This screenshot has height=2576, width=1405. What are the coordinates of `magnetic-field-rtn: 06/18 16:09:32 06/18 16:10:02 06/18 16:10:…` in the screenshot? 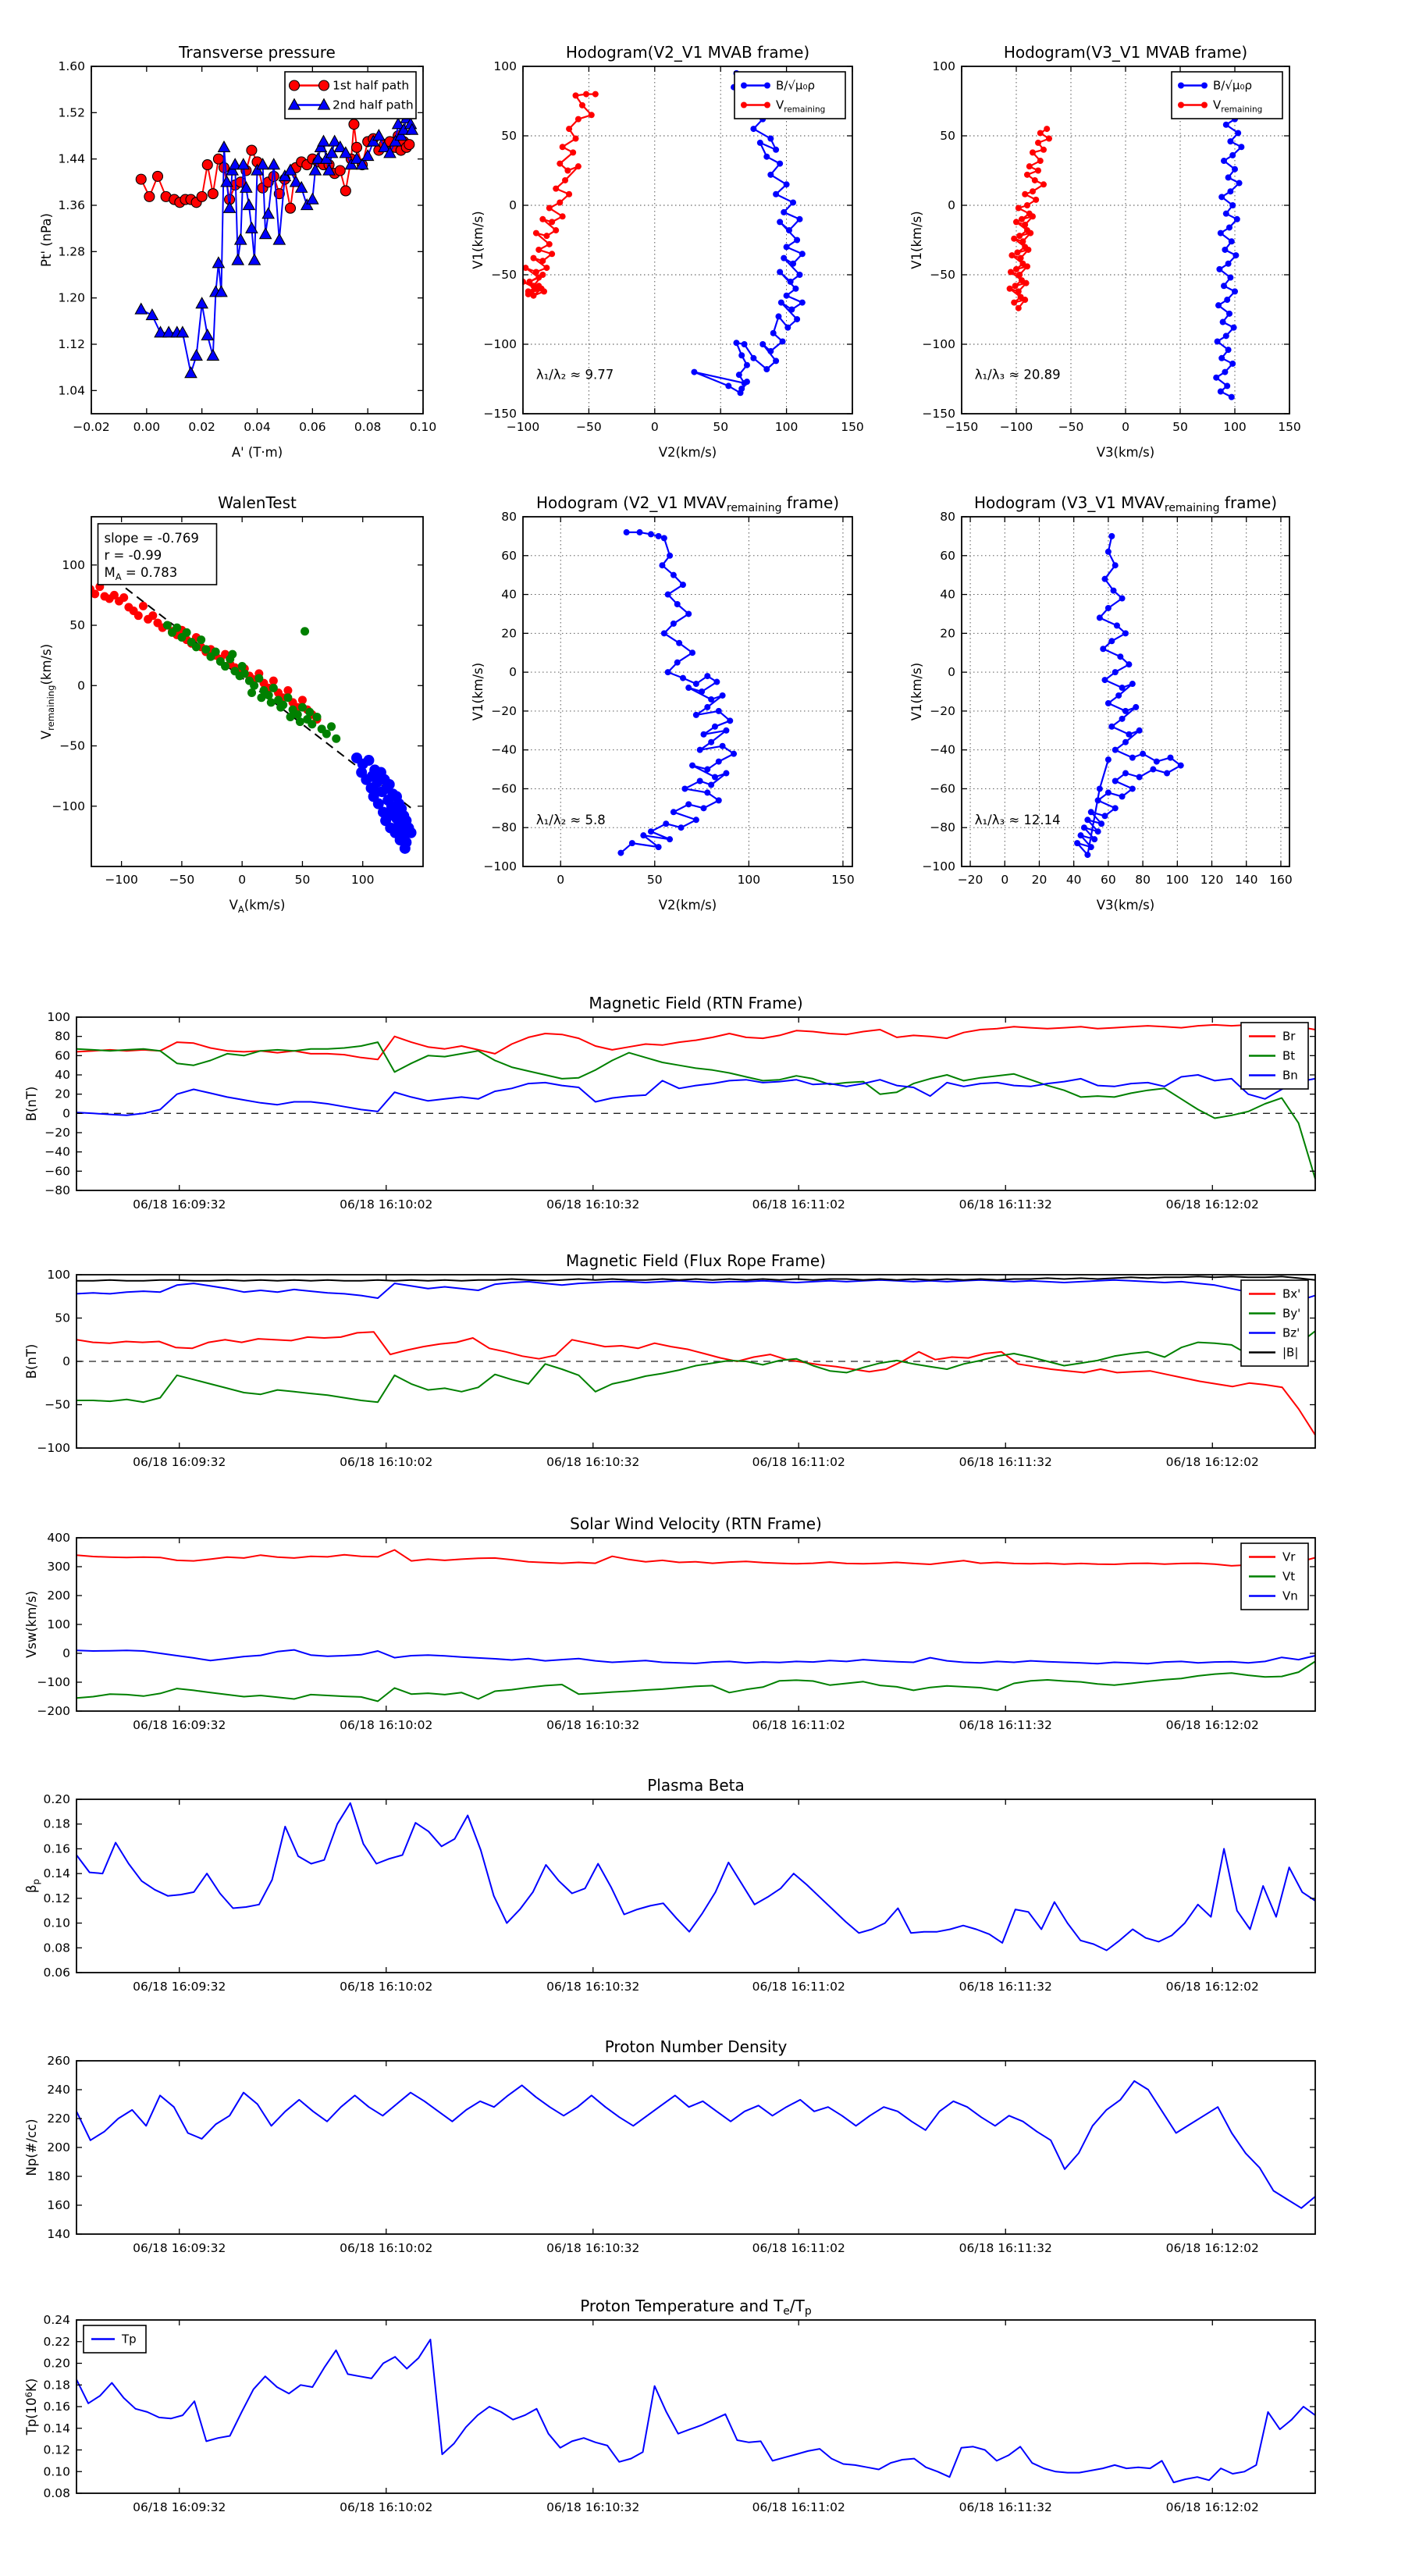 It's located at (670, 1103).